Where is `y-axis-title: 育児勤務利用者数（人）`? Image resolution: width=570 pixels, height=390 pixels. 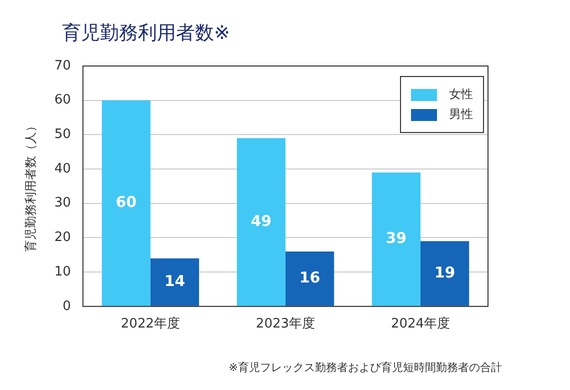
y-axis-title: 育児勤務利用者数（人） is located at coordinates (30, 186).